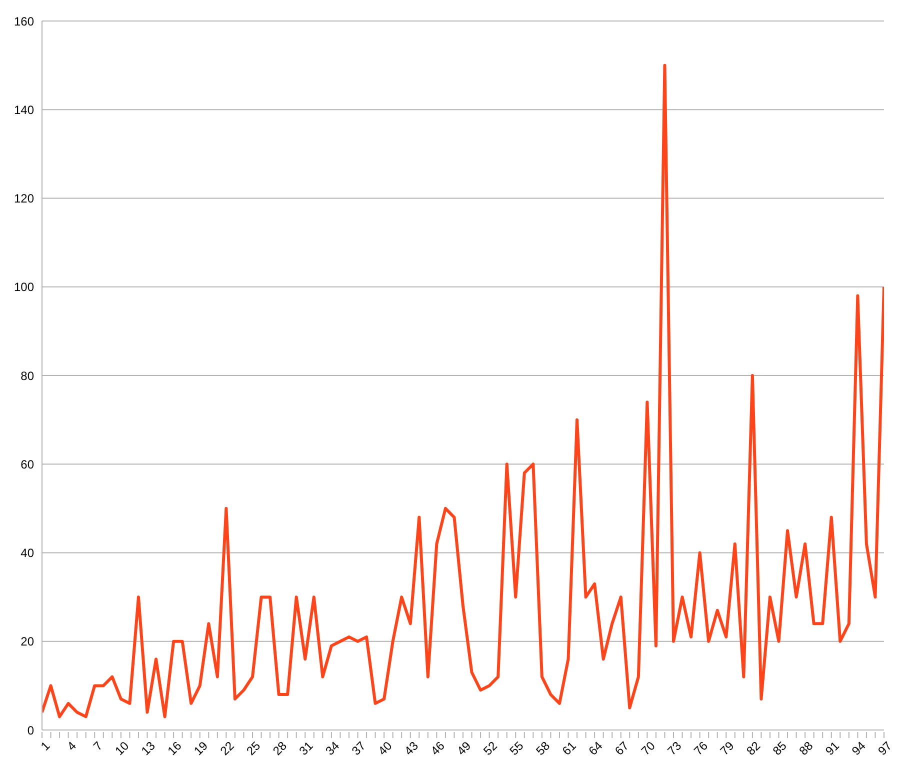 This screenshot has width=900, height=777. Describe the element at coordinates (201, 748) in the screenshot. I see `x-tick-label: 19` at that location.